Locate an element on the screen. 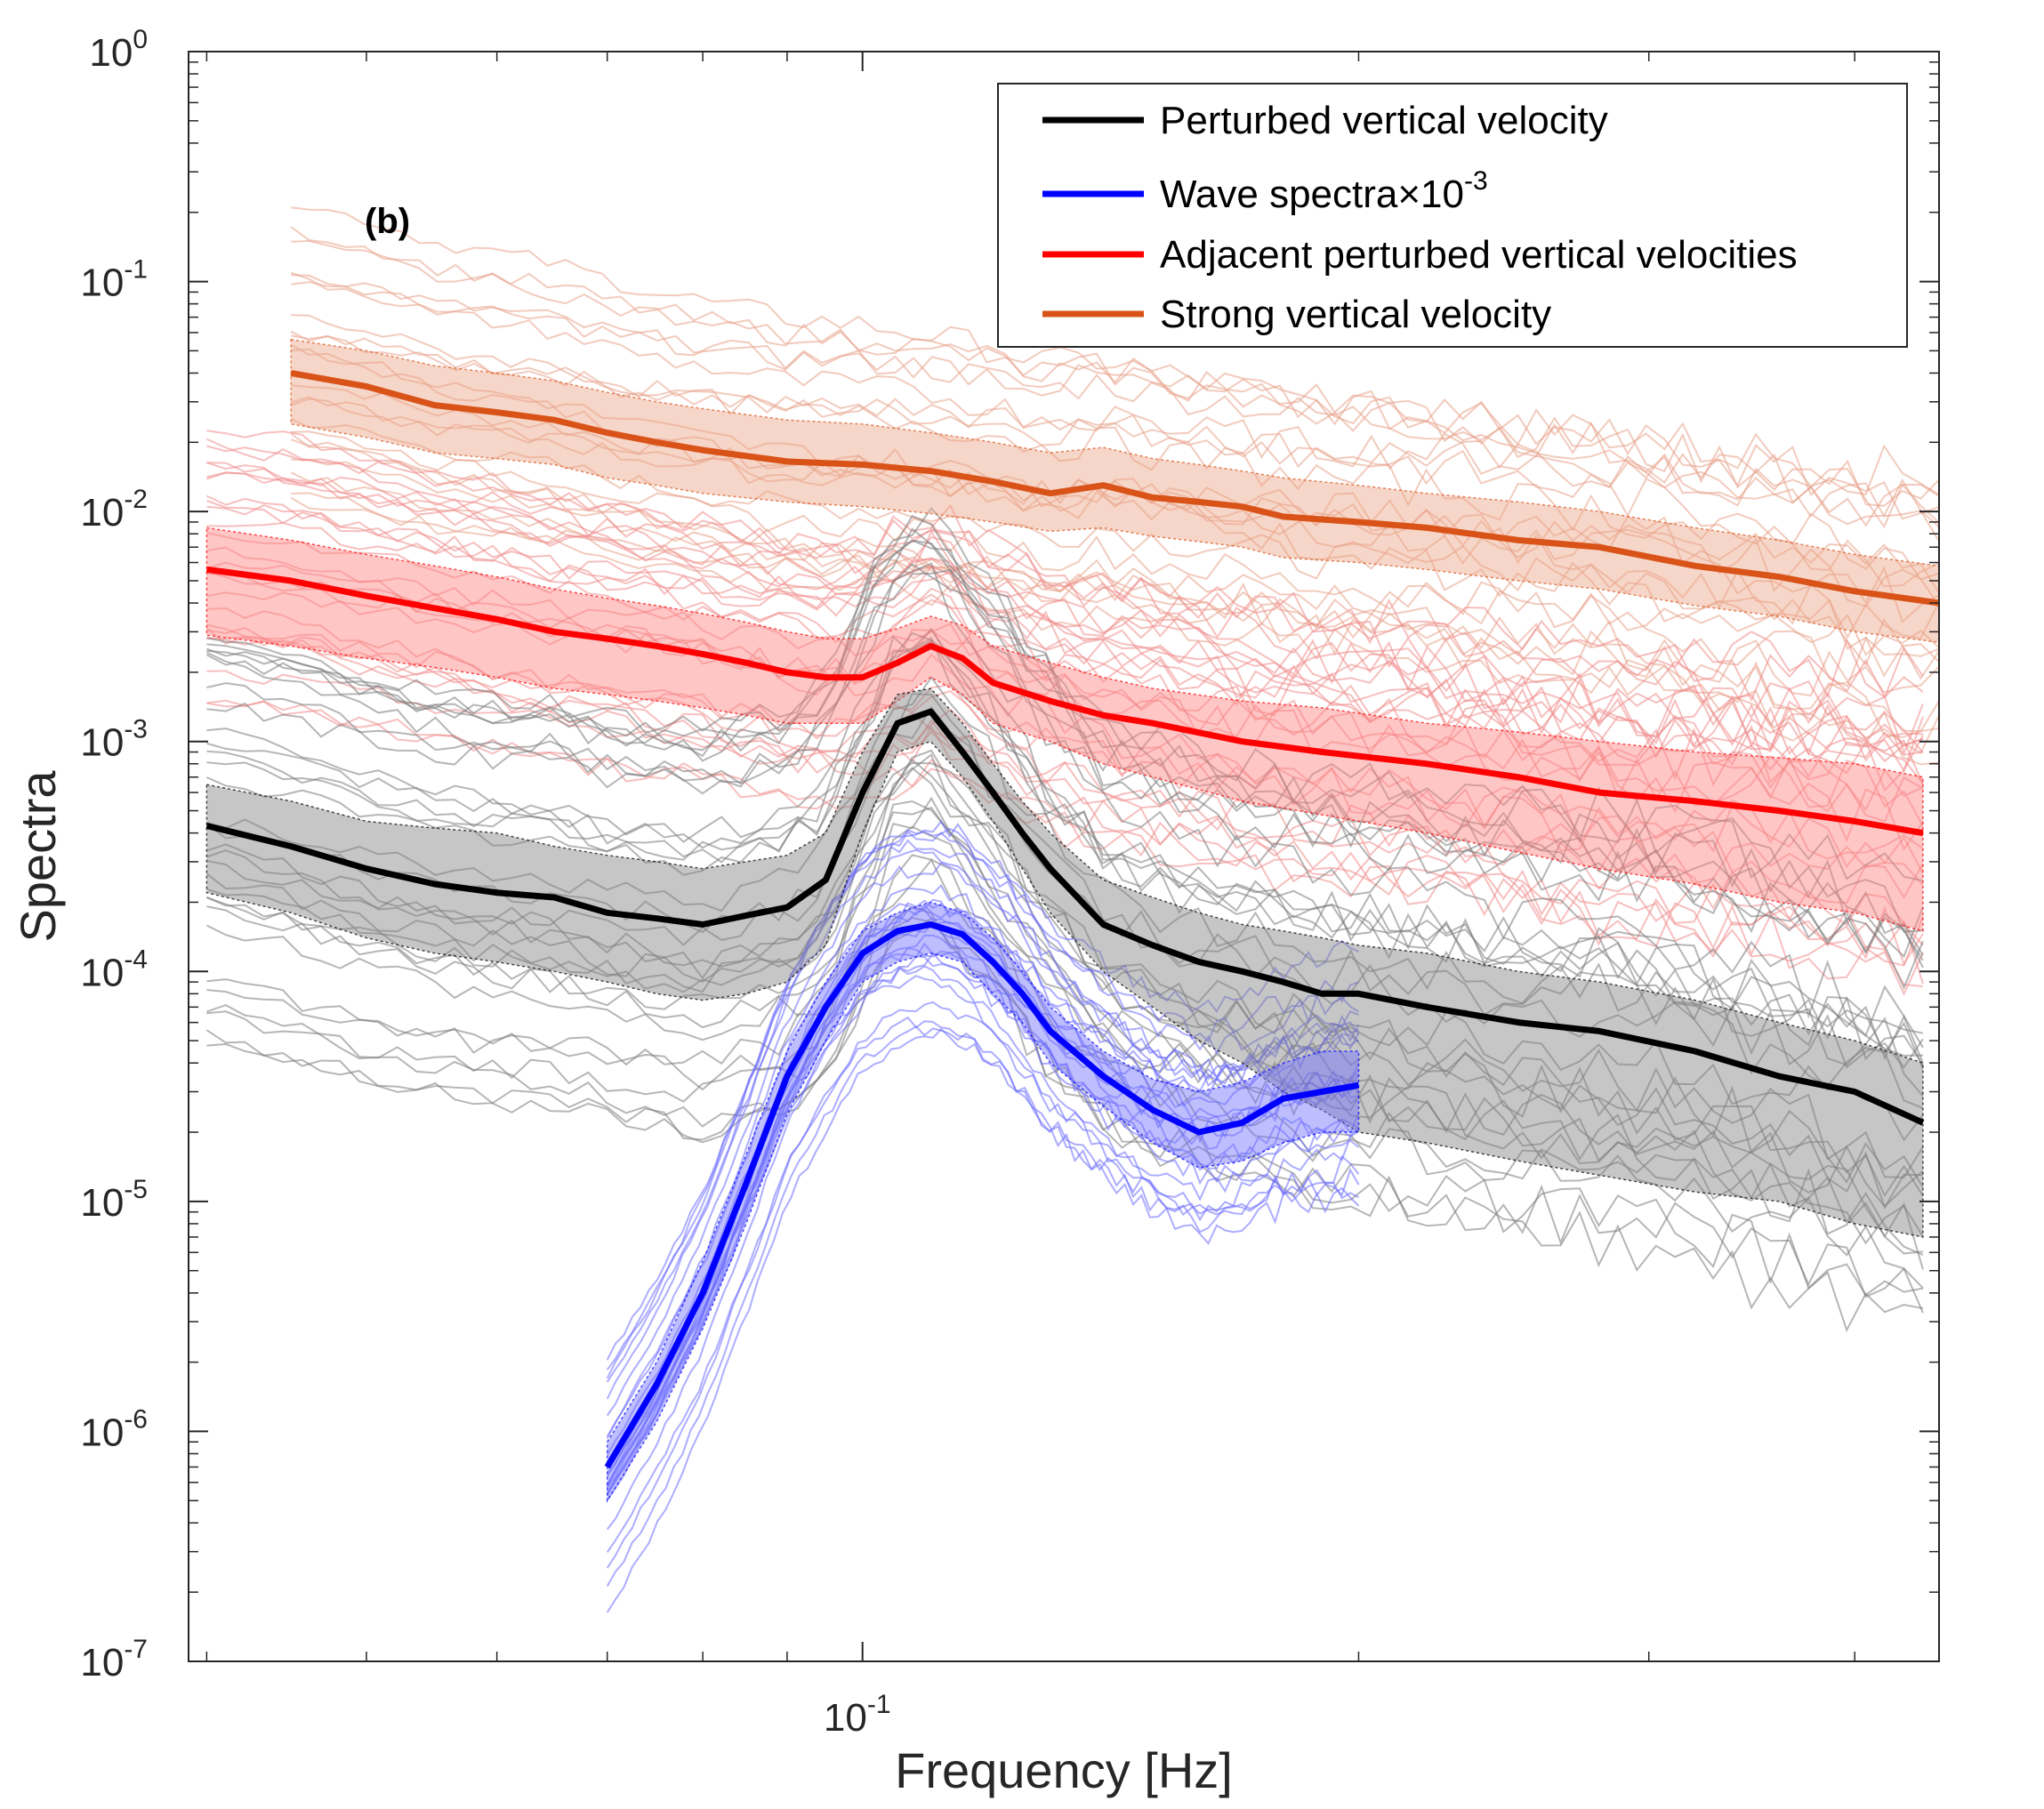  x-tick-label: 10-1 is located at coordinates (858, 1715).